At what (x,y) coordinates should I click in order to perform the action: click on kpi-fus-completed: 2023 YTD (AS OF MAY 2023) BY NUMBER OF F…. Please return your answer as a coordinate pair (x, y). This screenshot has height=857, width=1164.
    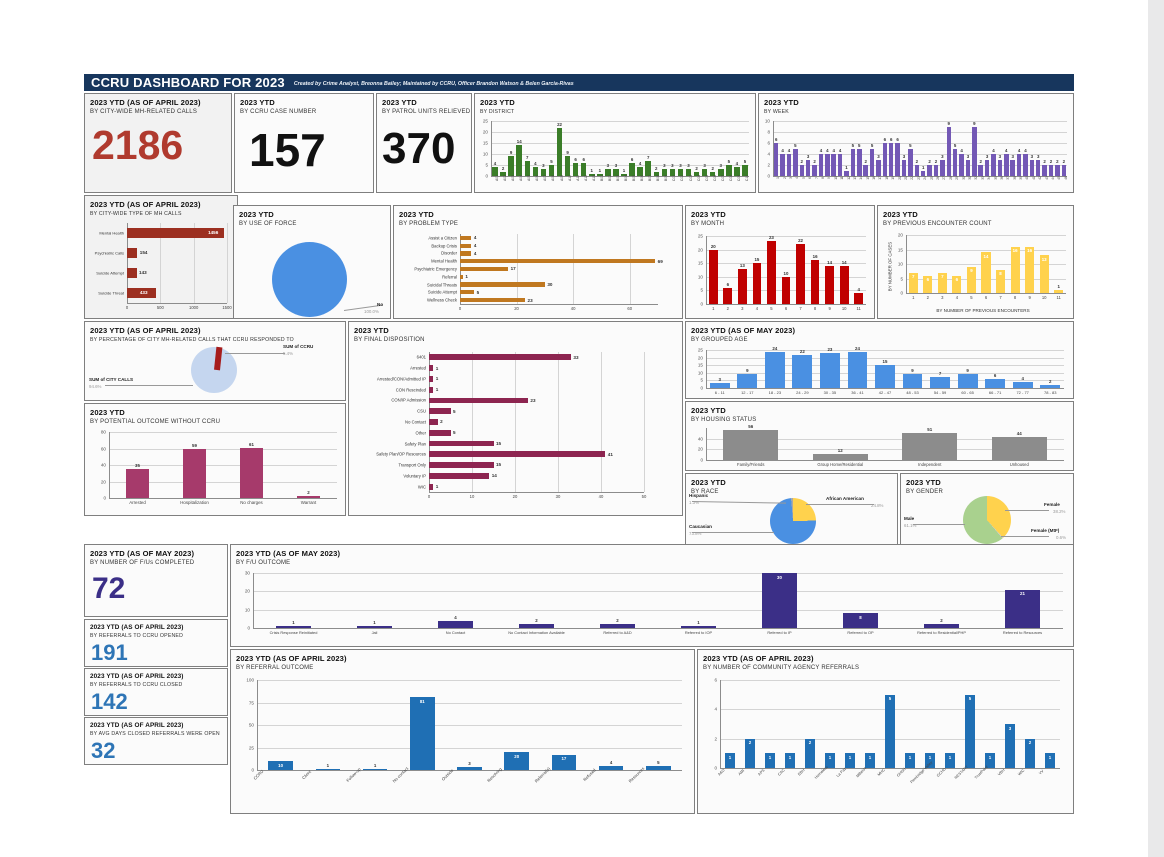
    Looking at the image, I should click on (156, 580).